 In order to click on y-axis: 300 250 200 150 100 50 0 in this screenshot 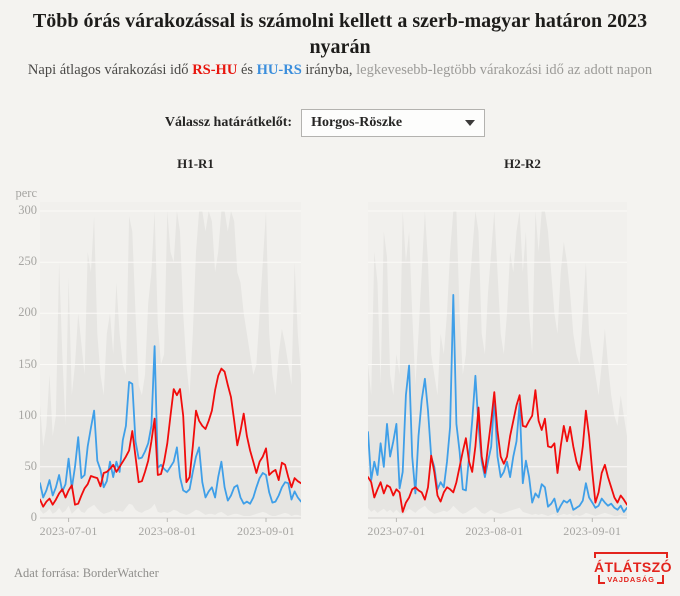, I will do `click(18, 270)`.